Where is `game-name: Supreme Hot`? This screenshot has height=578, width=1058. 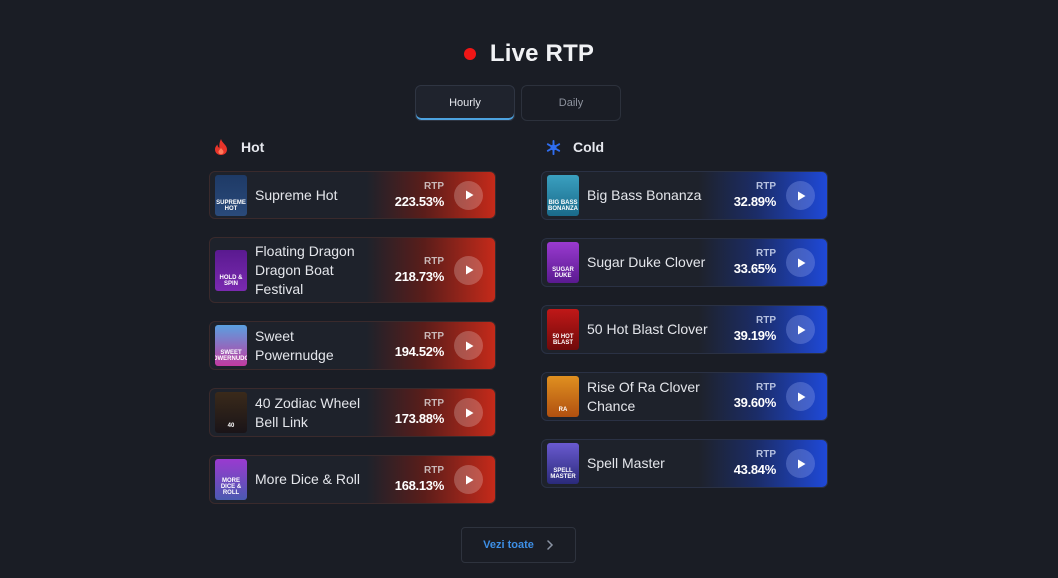 game-name: Supreme Hot is located at coordinates (296, 194).